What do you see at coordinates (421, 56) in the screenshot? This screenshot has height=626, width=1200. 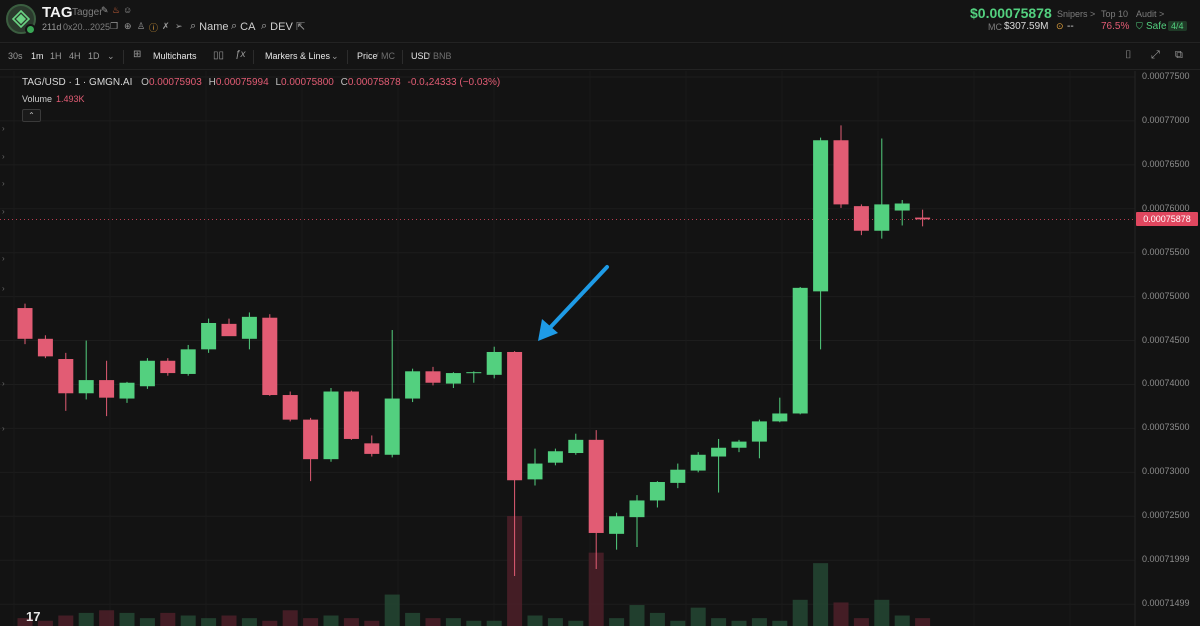 I see `usd-toggle: USD` at bounding box center [421, 56].